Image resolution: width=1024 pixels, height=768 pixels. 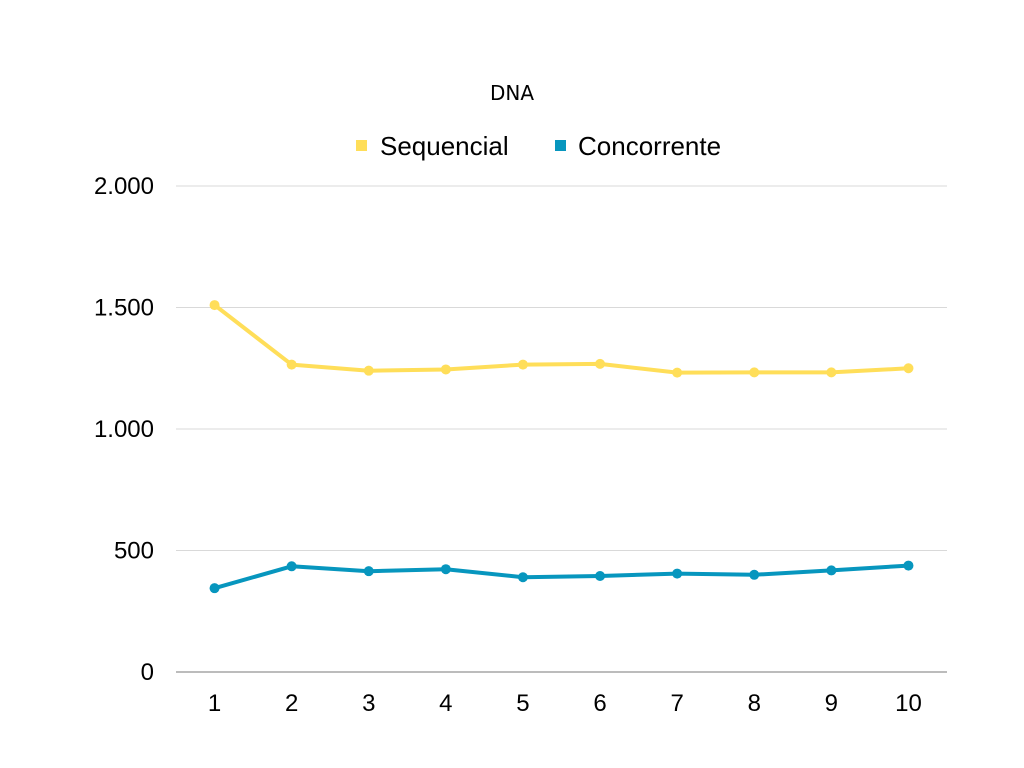 I want to click on x-tick-label: 10, so click(x=908, y=703).